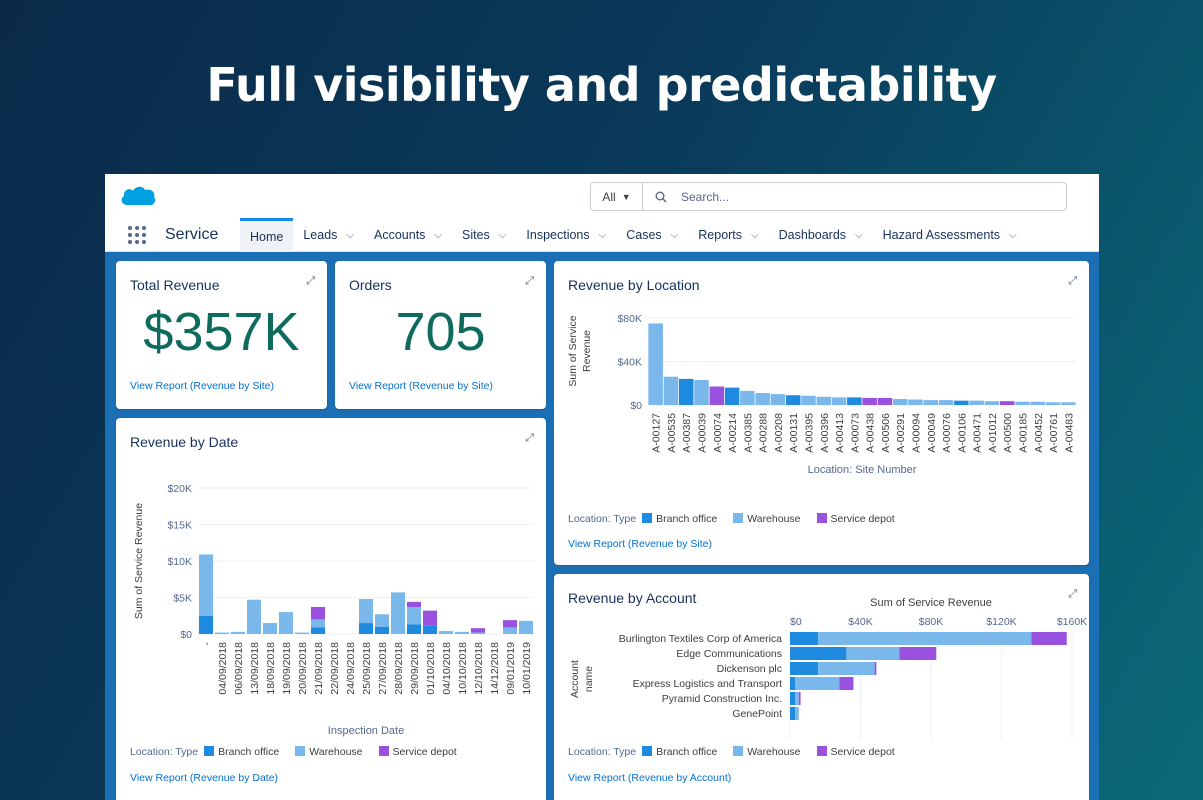 Image resolution: width=1203 pixels, height=800 pixels. What do you see at coordinates (463, 668) in the screenshot?
I see `x-tick-label: 10/10/2018` at bounding box center [463, 668].